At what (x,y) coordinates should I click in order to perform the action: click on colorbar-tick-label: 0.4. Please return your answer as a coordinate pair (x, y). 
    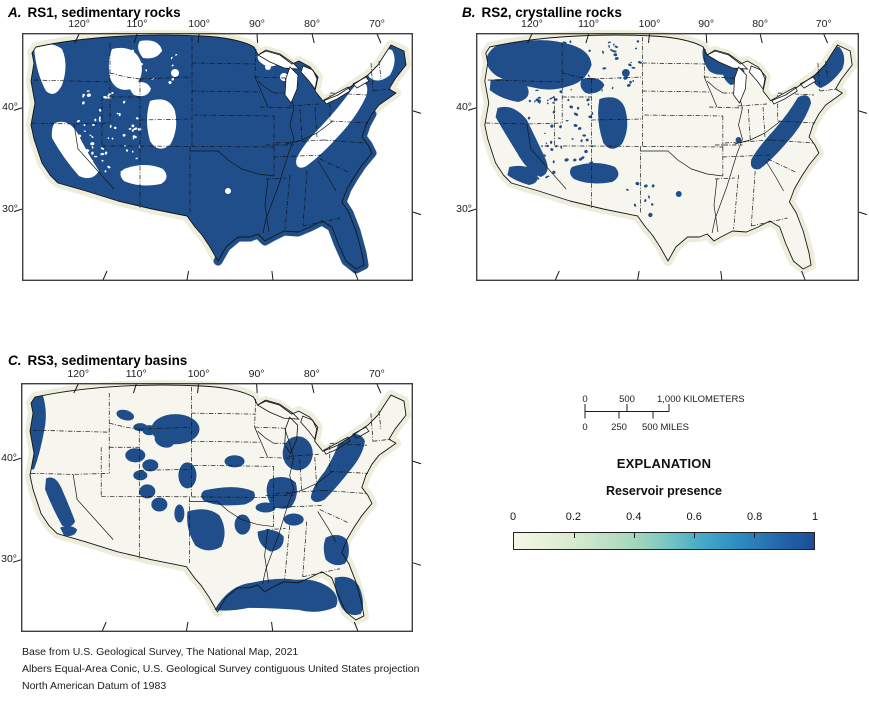
    Looking at the image, I should click on (634, 517).